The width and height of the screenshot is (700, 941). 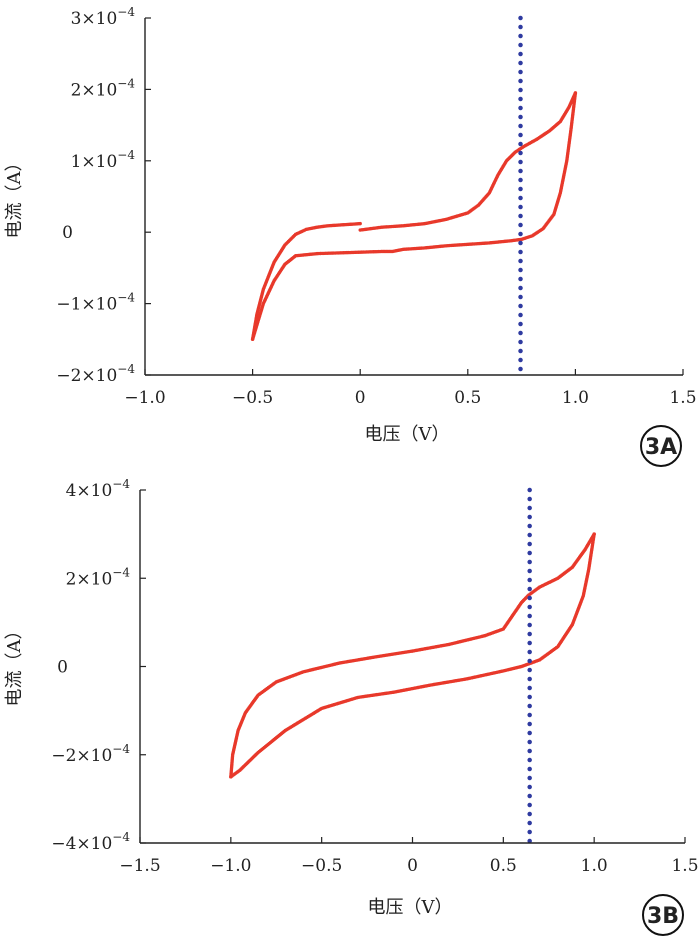 What do you see at coordinates (410, 907) in the screenshot?
I see `panel-3b-x-axis-title: 电压（V）` at bounding box center [410, 907].